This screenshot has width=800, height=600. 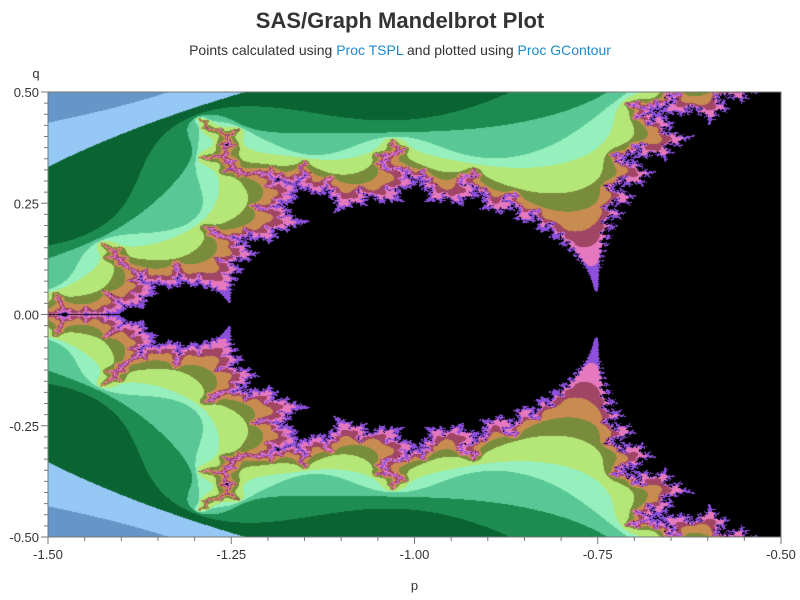 I want to click on subtitle-link: Proc TSPL, so click(x=370, y=50).